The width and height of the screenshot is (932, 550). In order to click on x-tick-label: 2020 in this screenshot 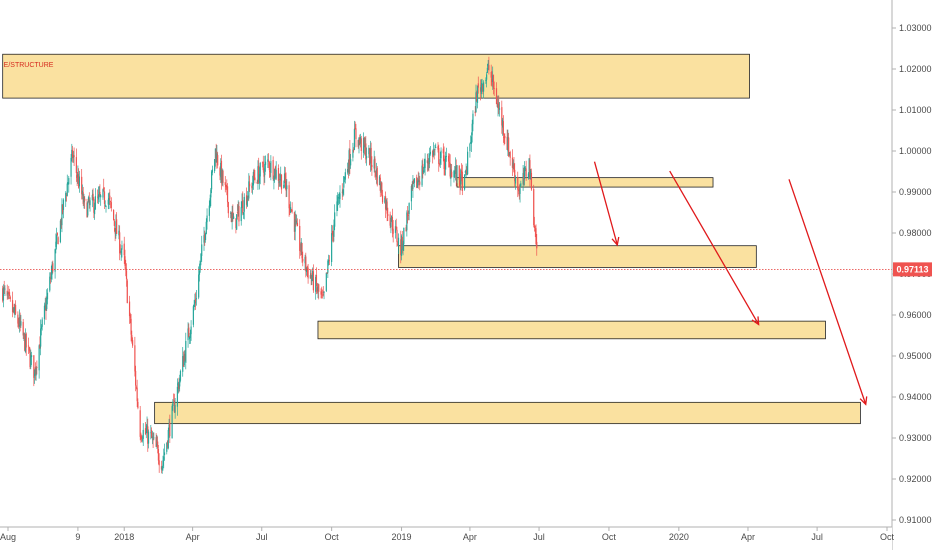, I will do `click(679, 537)`.